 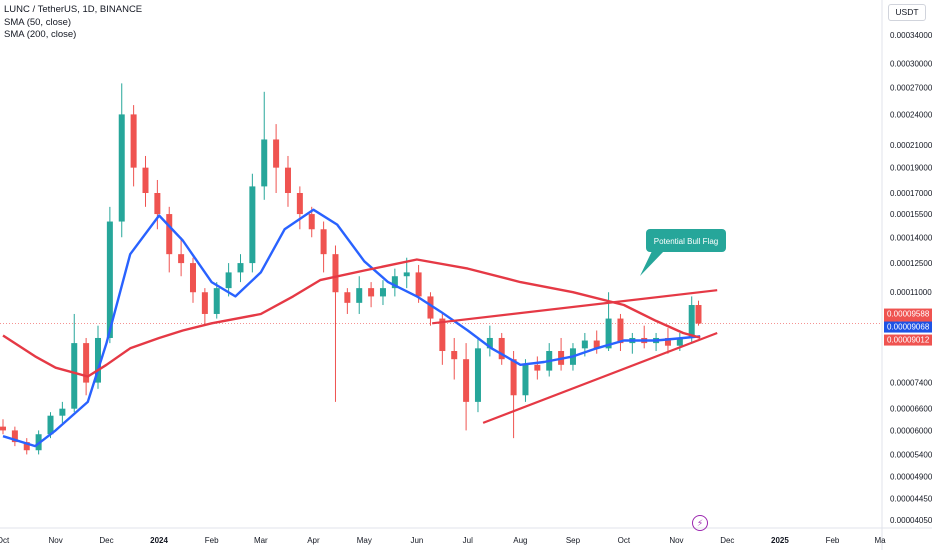 What do you see at coordinates (73, 9) in the screenshot?
I see `symbol-title: LUNC / TetherUS, 1D, BINANCE` at bounding box center [73, 9].